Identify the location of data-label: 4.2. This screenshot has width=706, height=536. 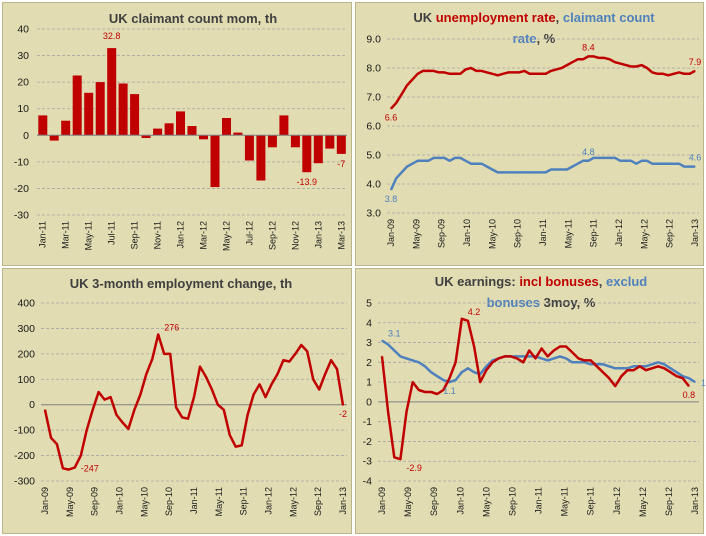
(474, 312).